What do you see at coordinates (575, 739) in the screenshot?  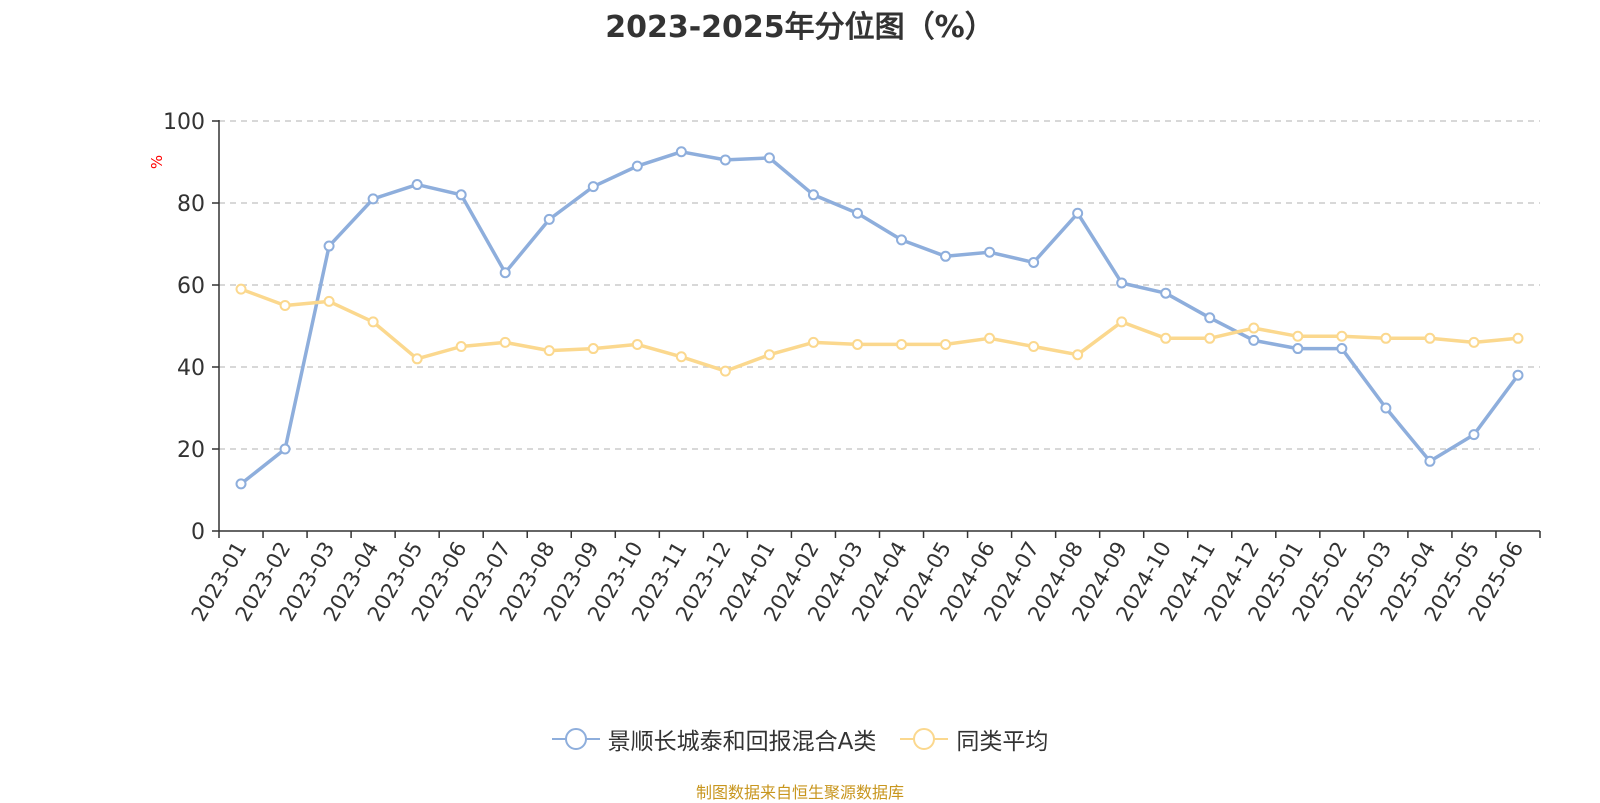 I see `legend-symbol-fund-icon` at bounding box center [575, 739].